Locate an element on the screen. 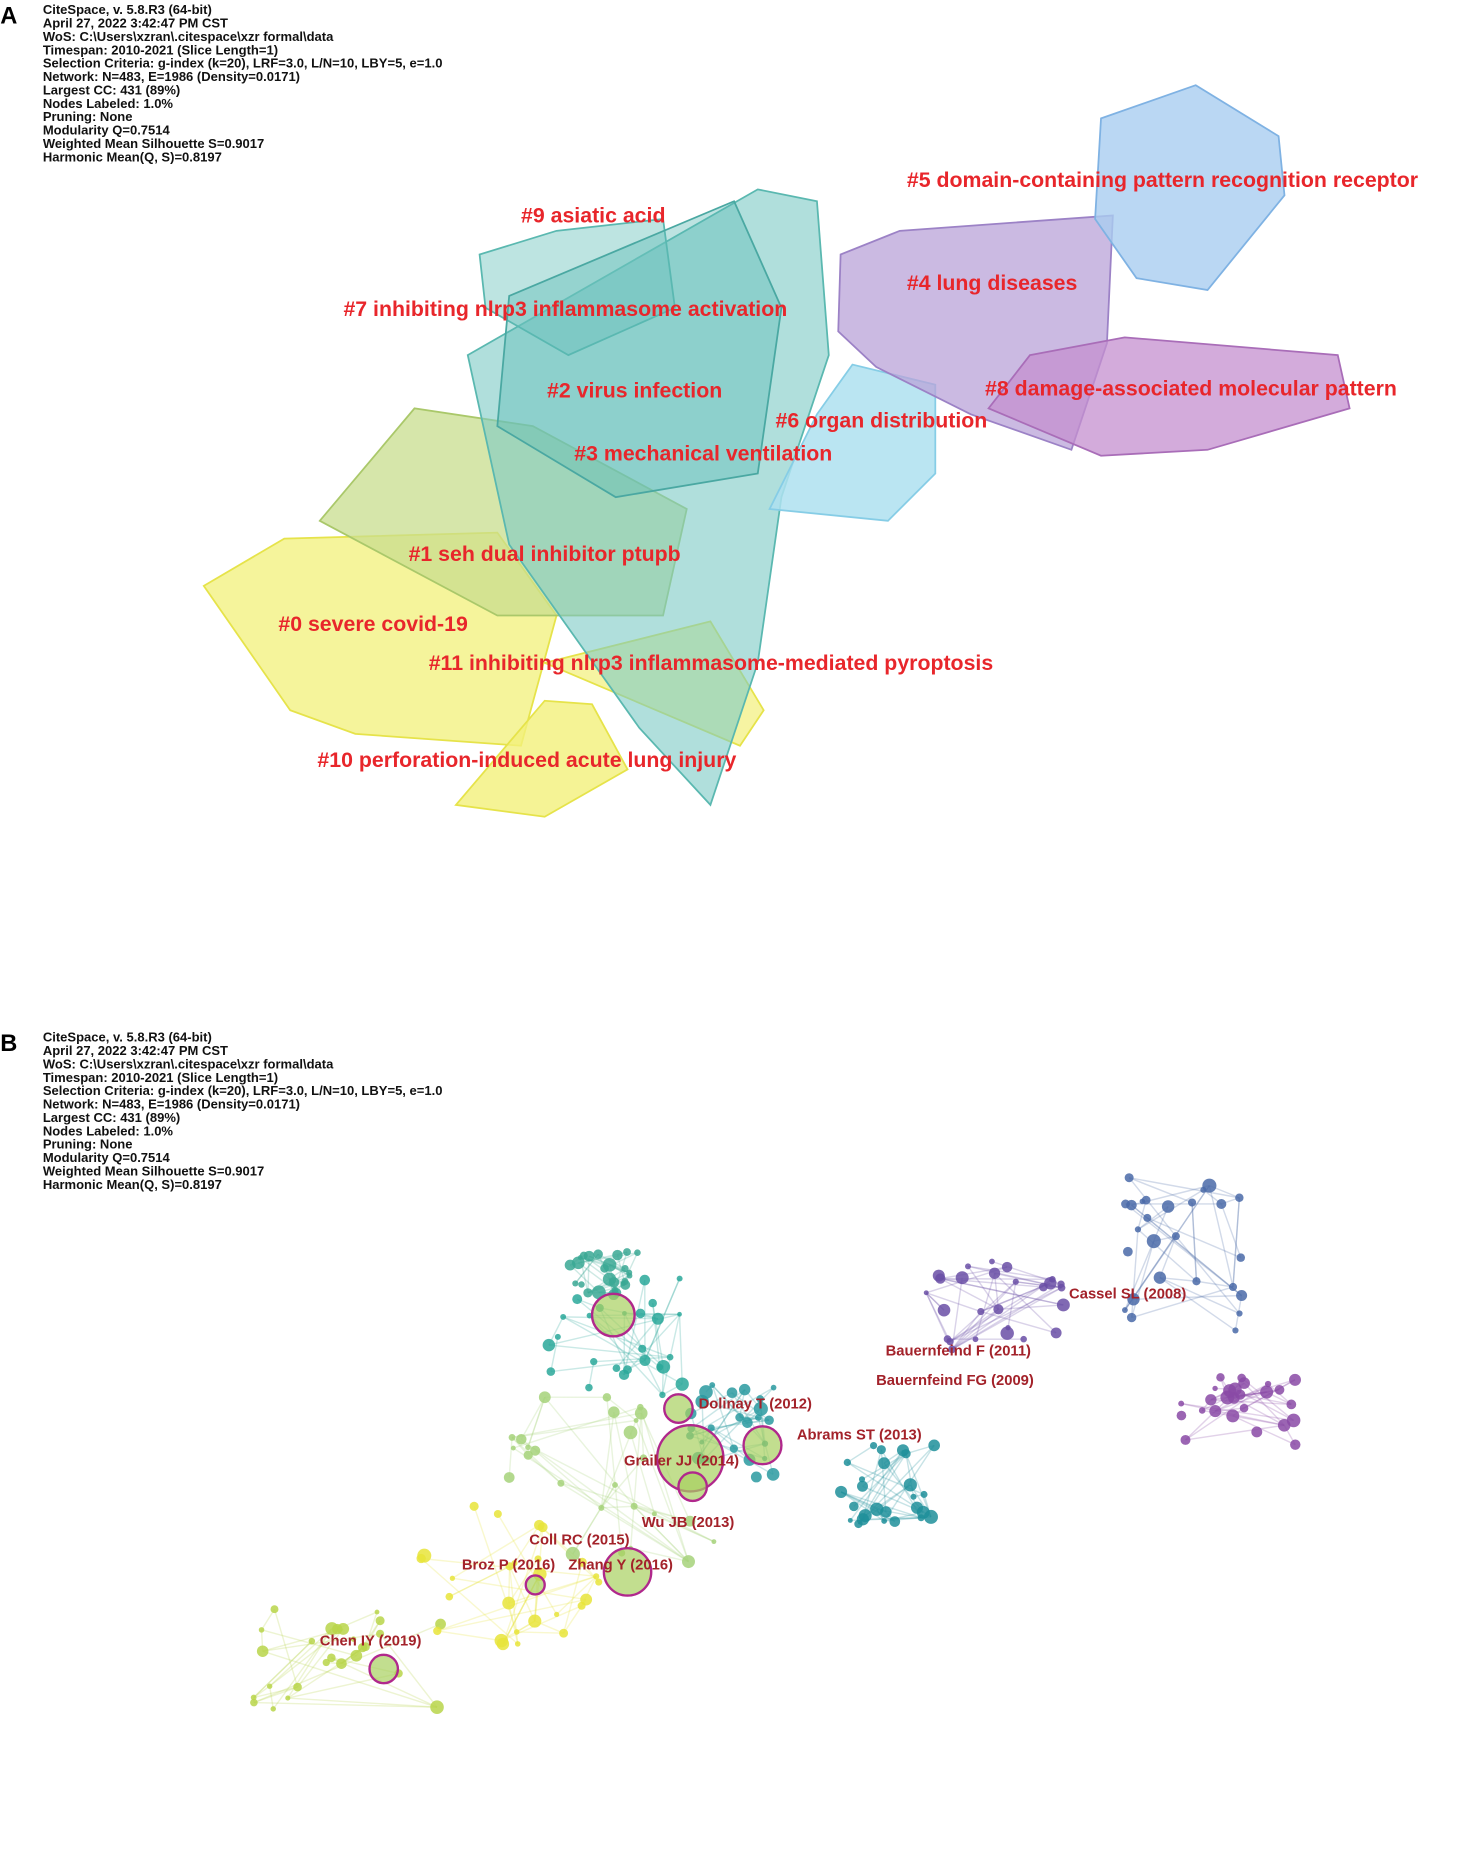  cluster-label: #0 severe covid-19 is located at coordinates (373, 624).